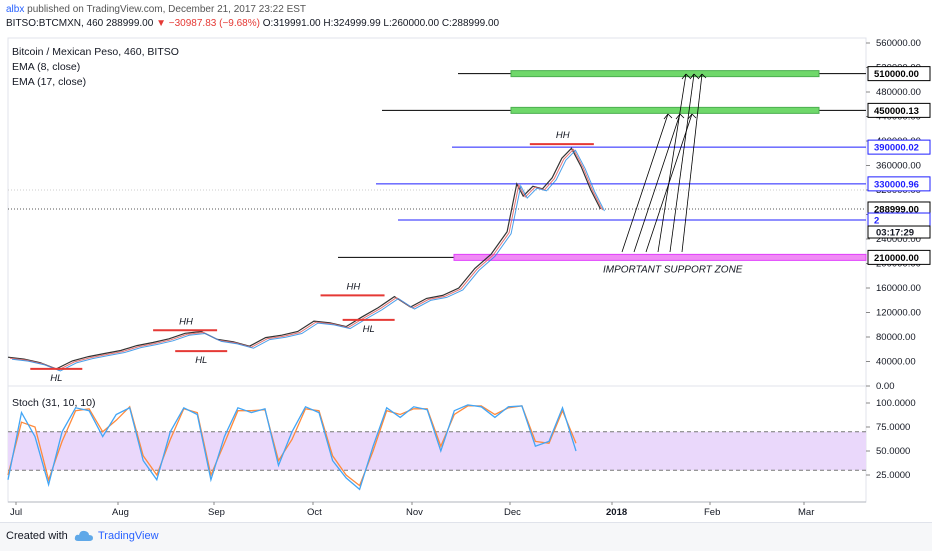 The height and width of the screenshot is (551, 932). Describe the element at coordinates (161, 23) in the screenshot. I see `down-arrow-icon: ▼` at that location.